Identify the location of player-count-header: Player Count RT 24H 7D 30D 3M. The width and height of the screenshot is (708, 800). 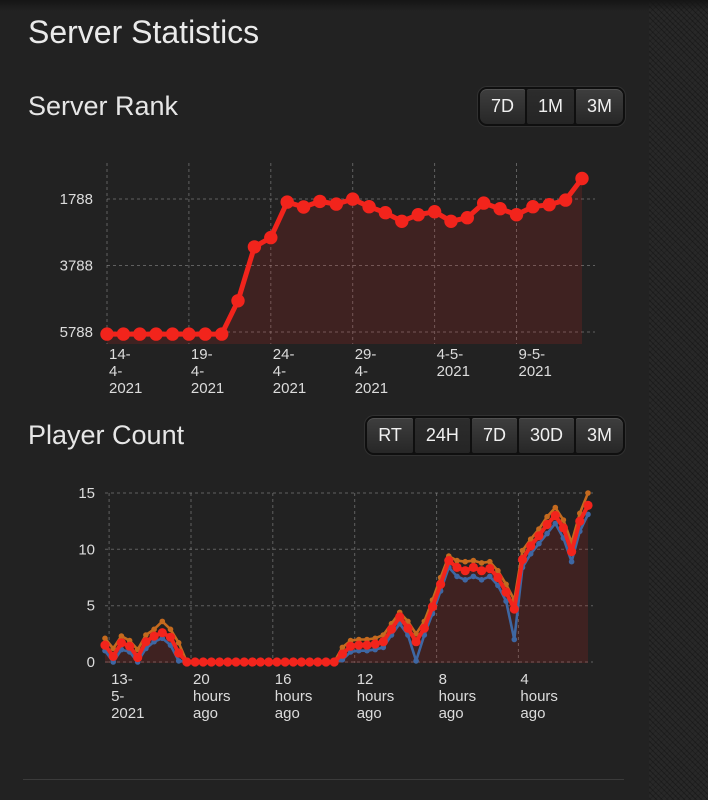
(326, 435).